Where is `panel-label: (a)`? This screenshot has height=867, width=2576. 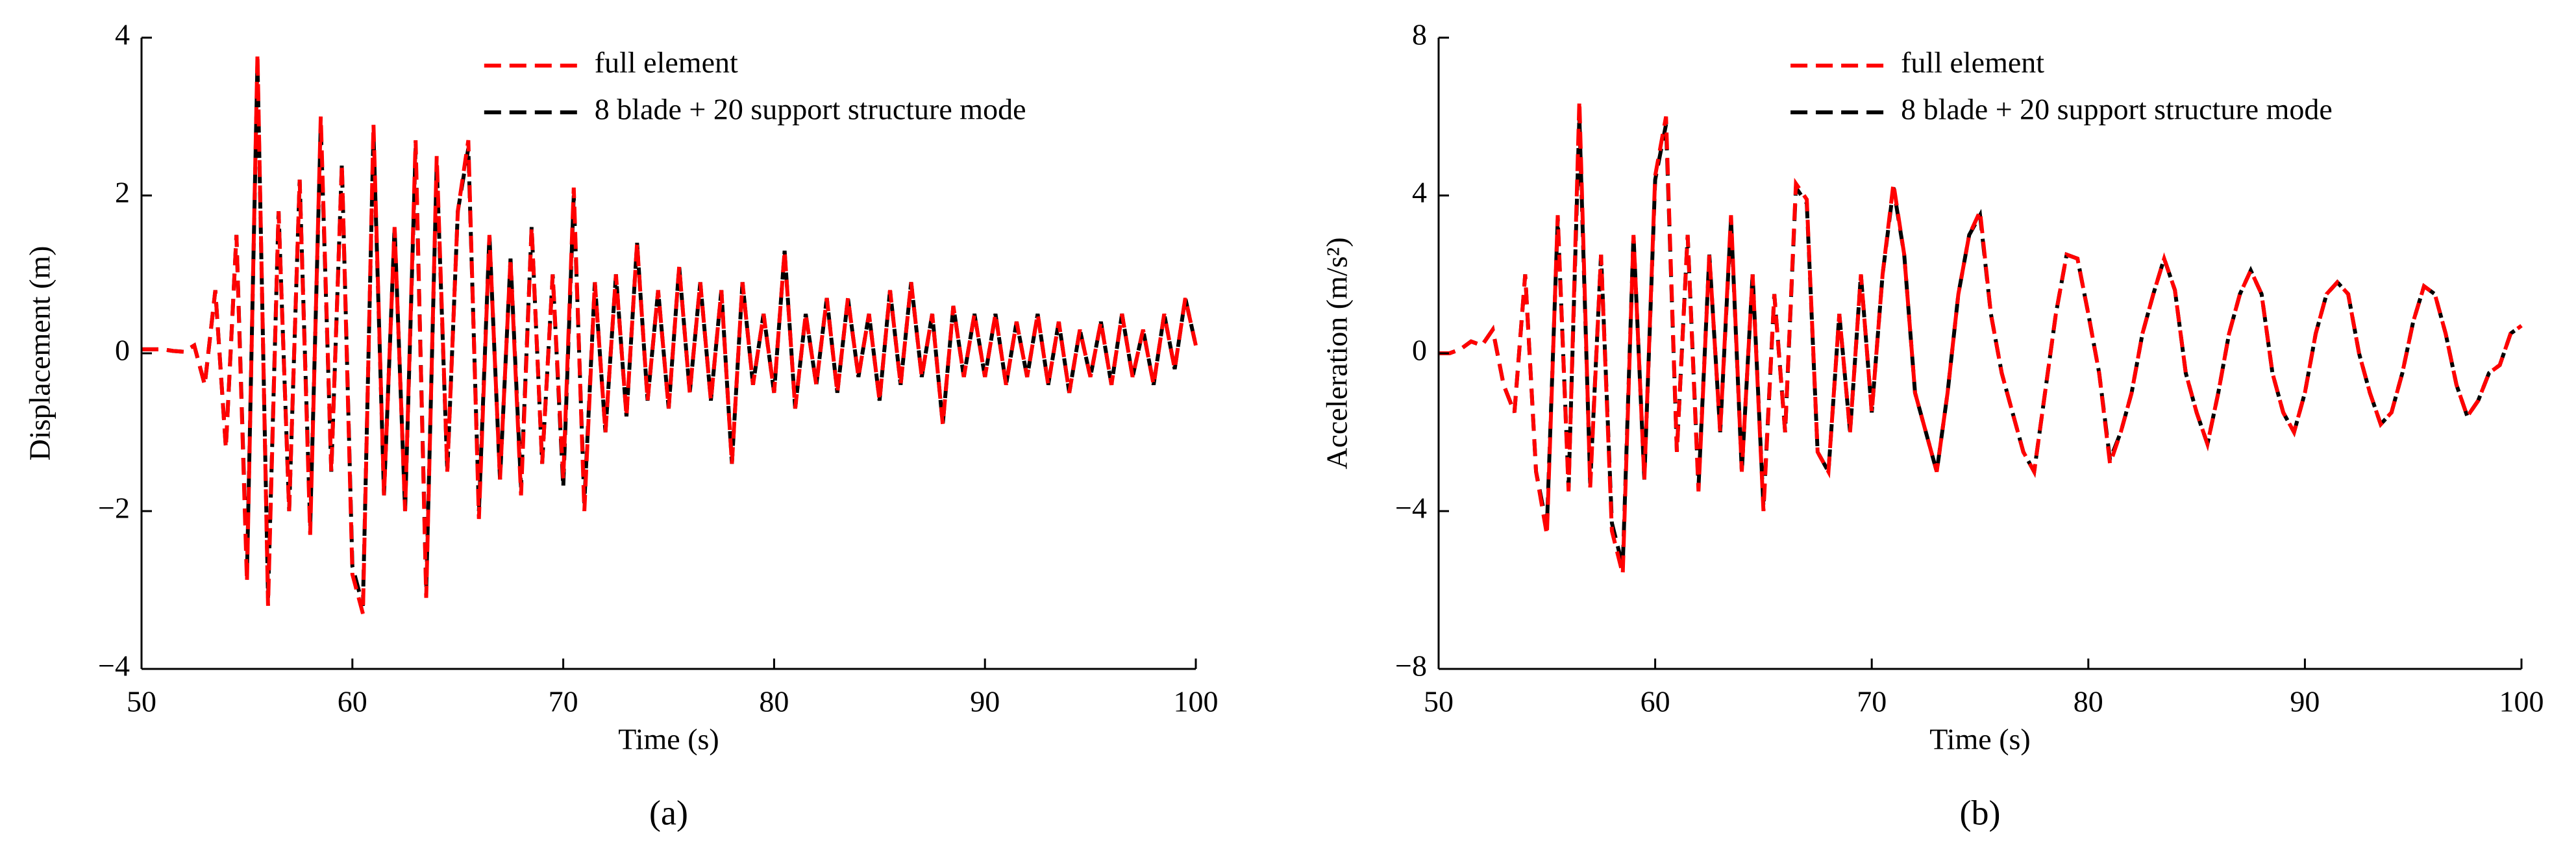
panel-label: (a) is located at coordinates (668, 813).